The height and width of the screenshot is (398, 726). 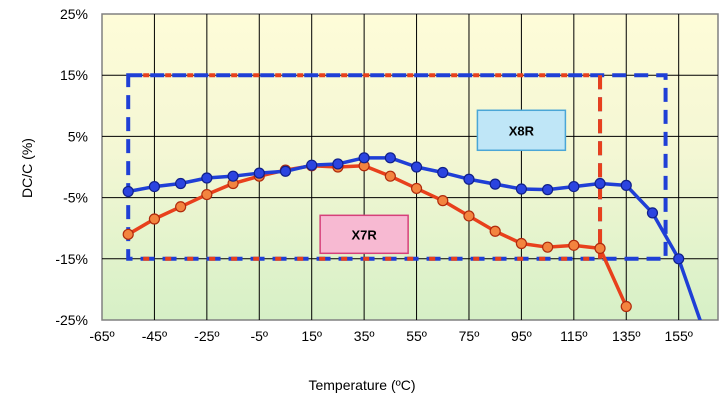 What do you see at coordinates (573, 336) in the screenshot?
I see `x-tick-label: 115º` at bounding box center [573, 336].